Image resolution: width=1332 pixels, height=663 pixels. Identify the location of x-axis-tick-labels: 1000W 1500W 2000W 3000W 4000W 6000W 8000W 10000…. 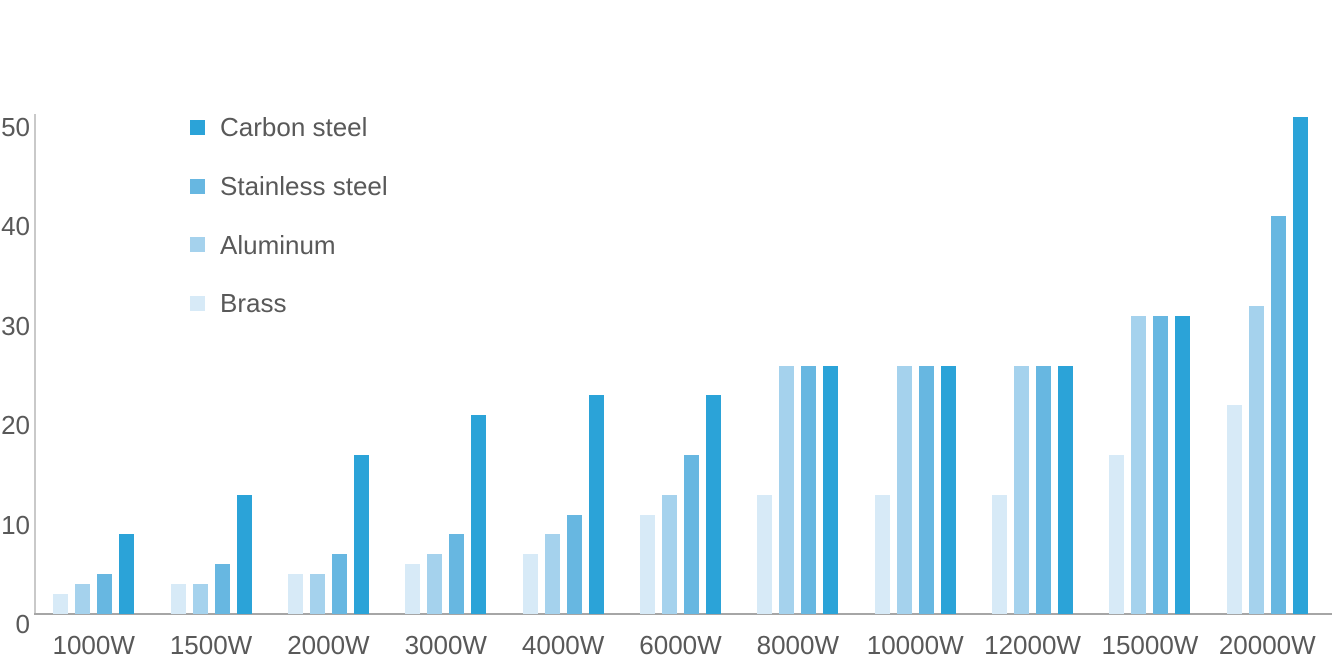
(680, 645).